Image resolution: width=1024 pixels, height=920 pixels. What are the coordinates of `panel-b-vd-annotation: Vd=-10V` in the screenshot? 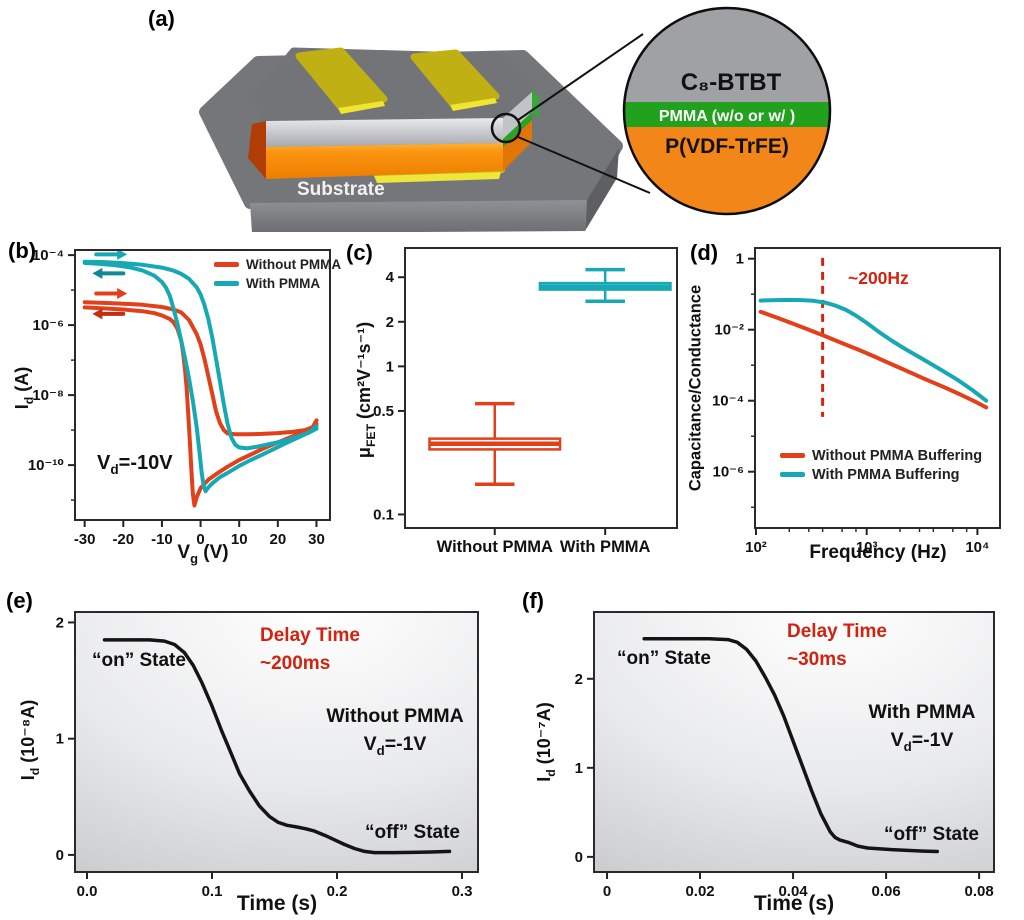 It's located at (135, 464).